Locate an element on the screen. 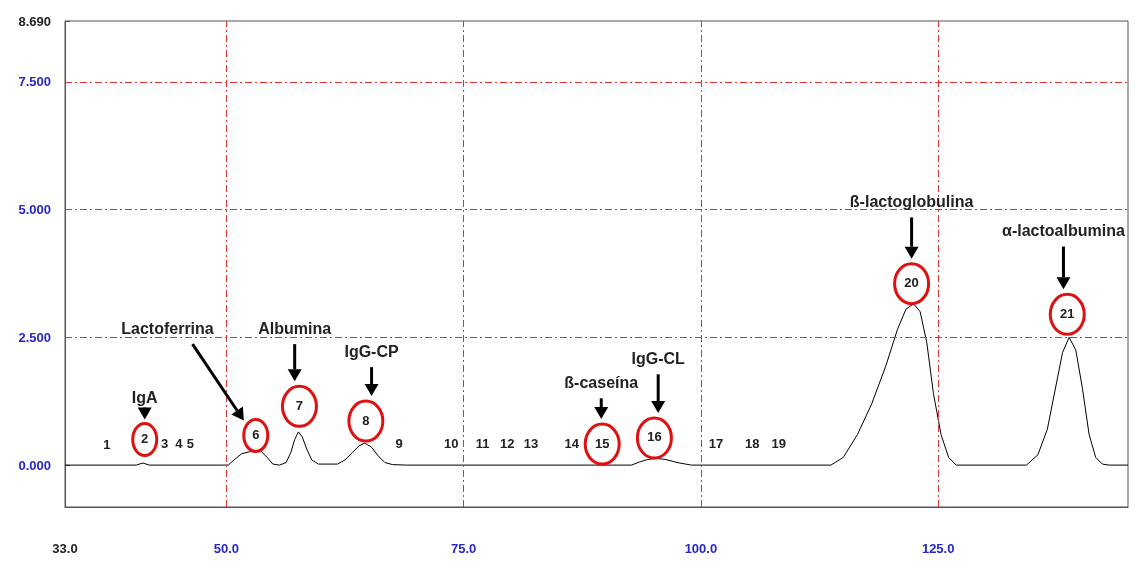  annotation: α-lactoalbumina is located at coordinates (1063, 231).